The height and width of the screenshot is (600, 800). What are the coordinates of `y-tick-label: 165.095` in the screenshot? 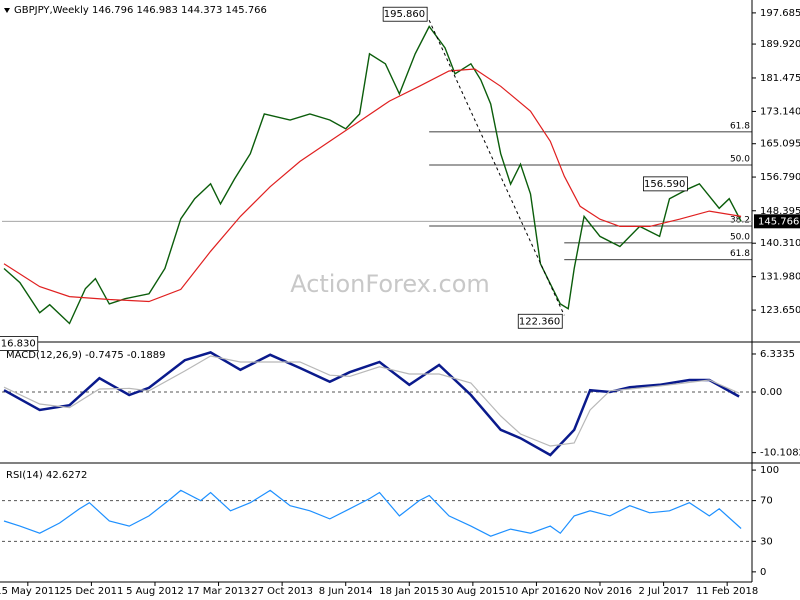 It's located at (780, 144).